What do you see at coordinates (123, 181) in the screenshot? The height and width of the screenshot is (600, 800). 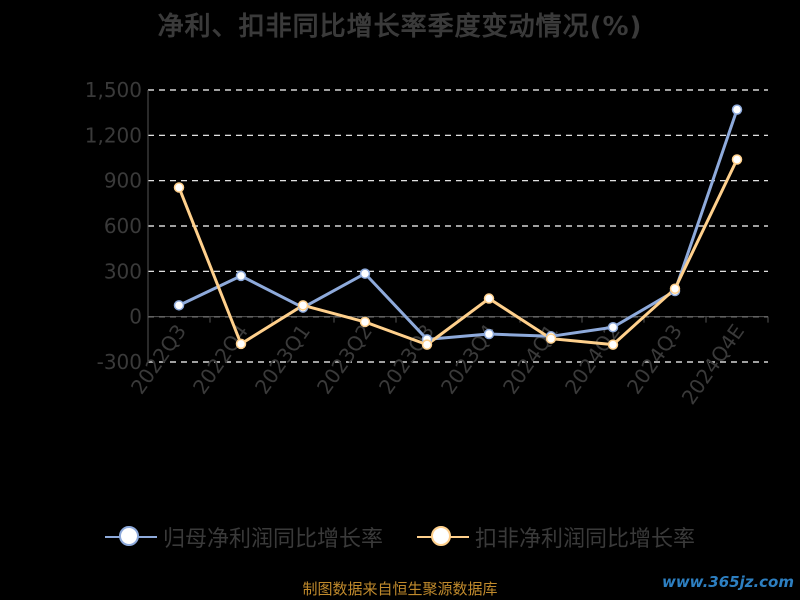 I see `y-tick-label: 900` at bounding box center [123, 181].